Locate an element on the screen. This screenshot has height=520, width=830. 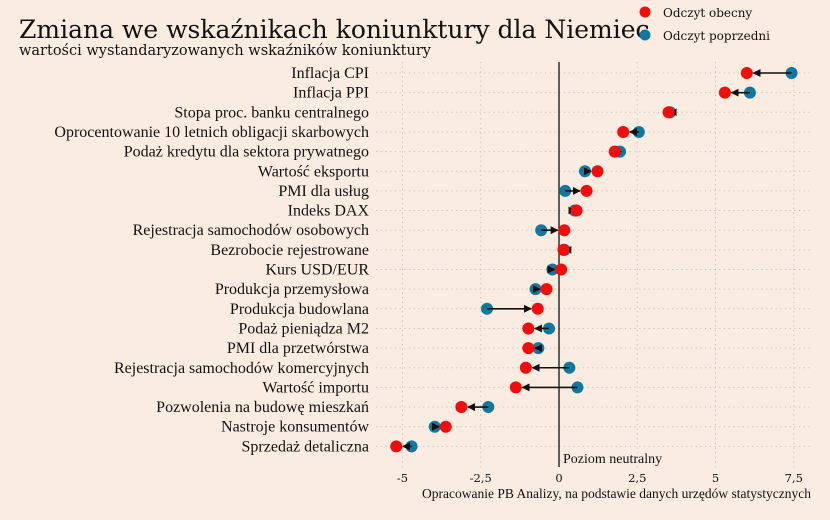
x-tick-label: 7,5 is located at coordinates (794, 478).